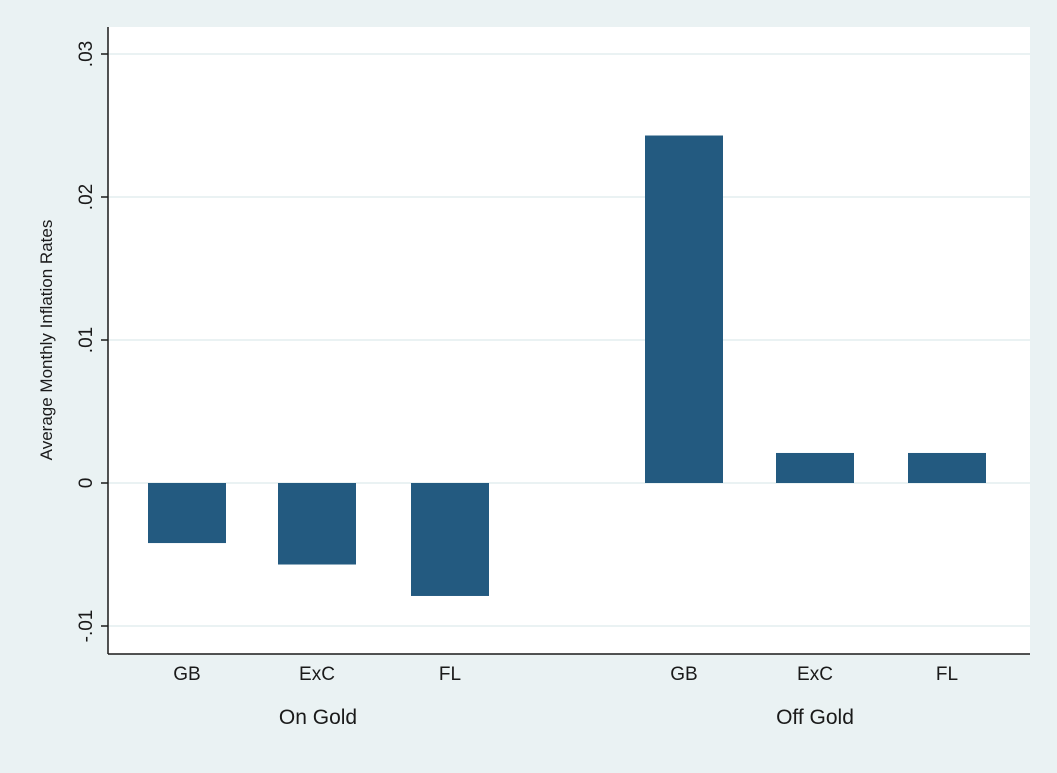  I want to click on y-tick-label: .01, so click(86, 340).